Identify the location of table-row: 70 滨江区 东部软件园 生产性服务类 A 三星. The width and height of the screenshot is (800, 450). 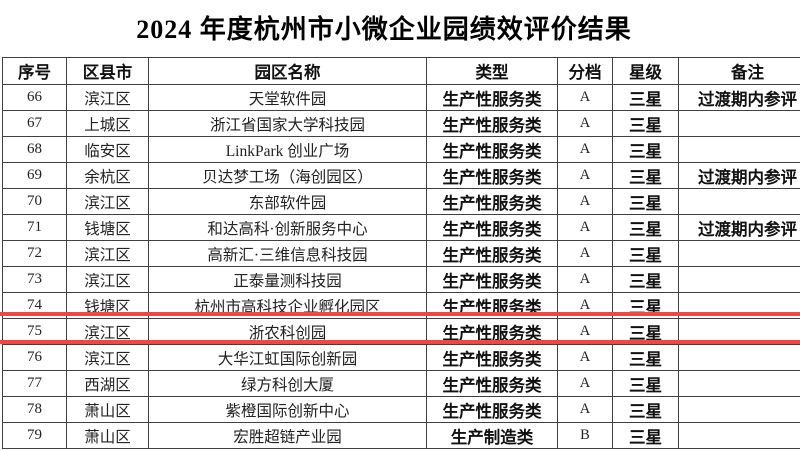
(401, 201).